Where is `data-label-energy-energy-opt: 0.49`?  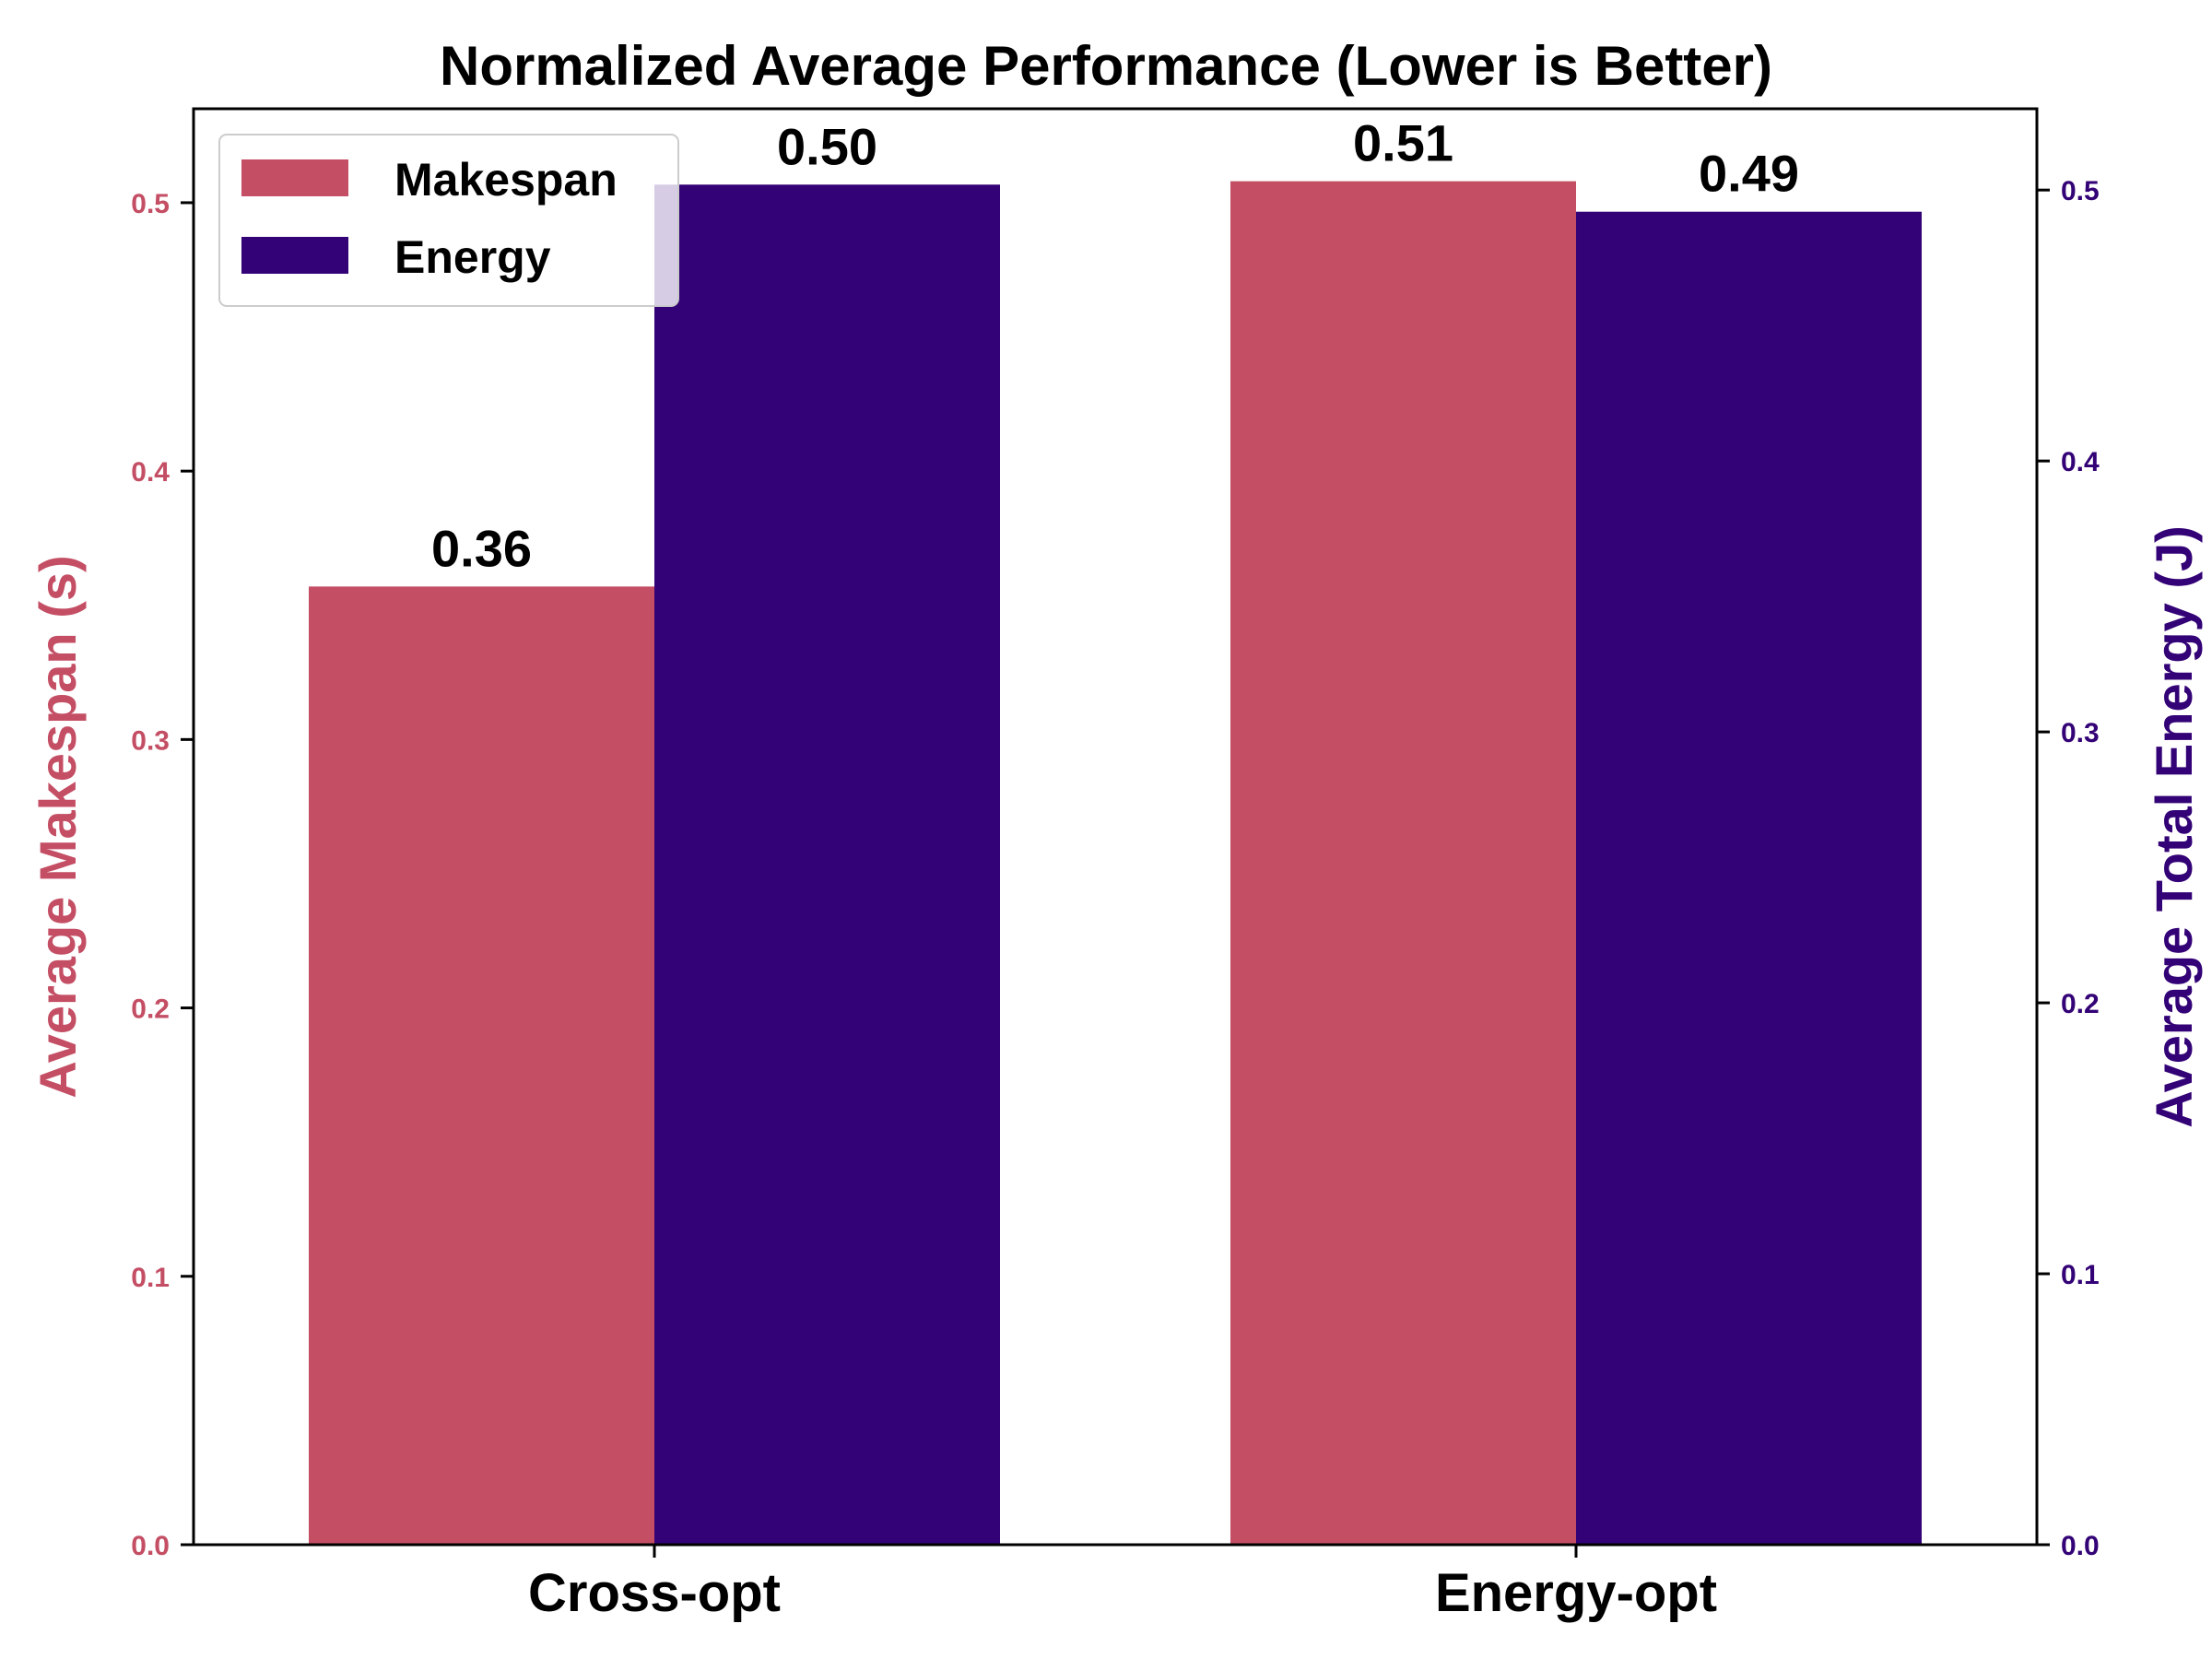
data-label-energy-energy-opt: 0.49 is located at coordinates (1749, 174).